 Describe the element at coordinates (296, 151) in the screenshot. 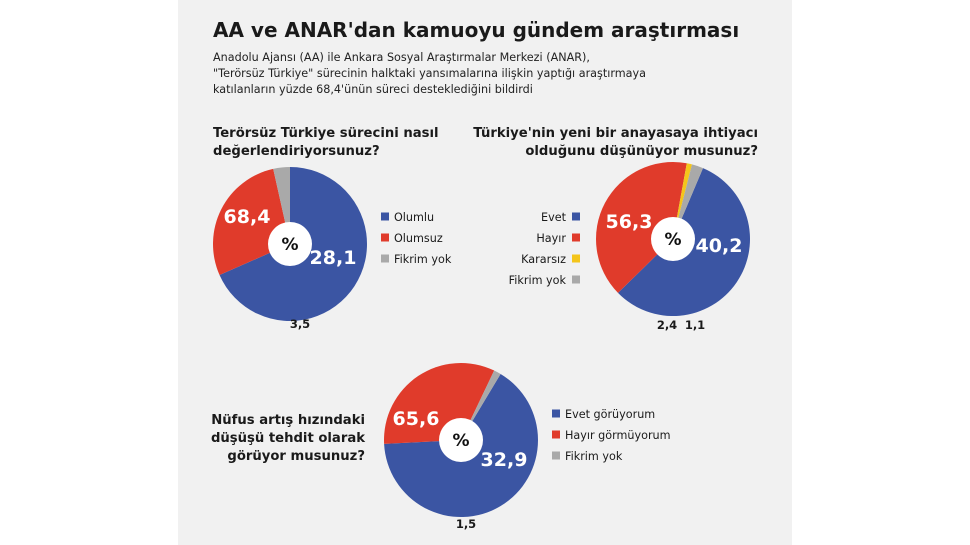

I see `question-line: değerlendiriyorsunuz?` at that location.